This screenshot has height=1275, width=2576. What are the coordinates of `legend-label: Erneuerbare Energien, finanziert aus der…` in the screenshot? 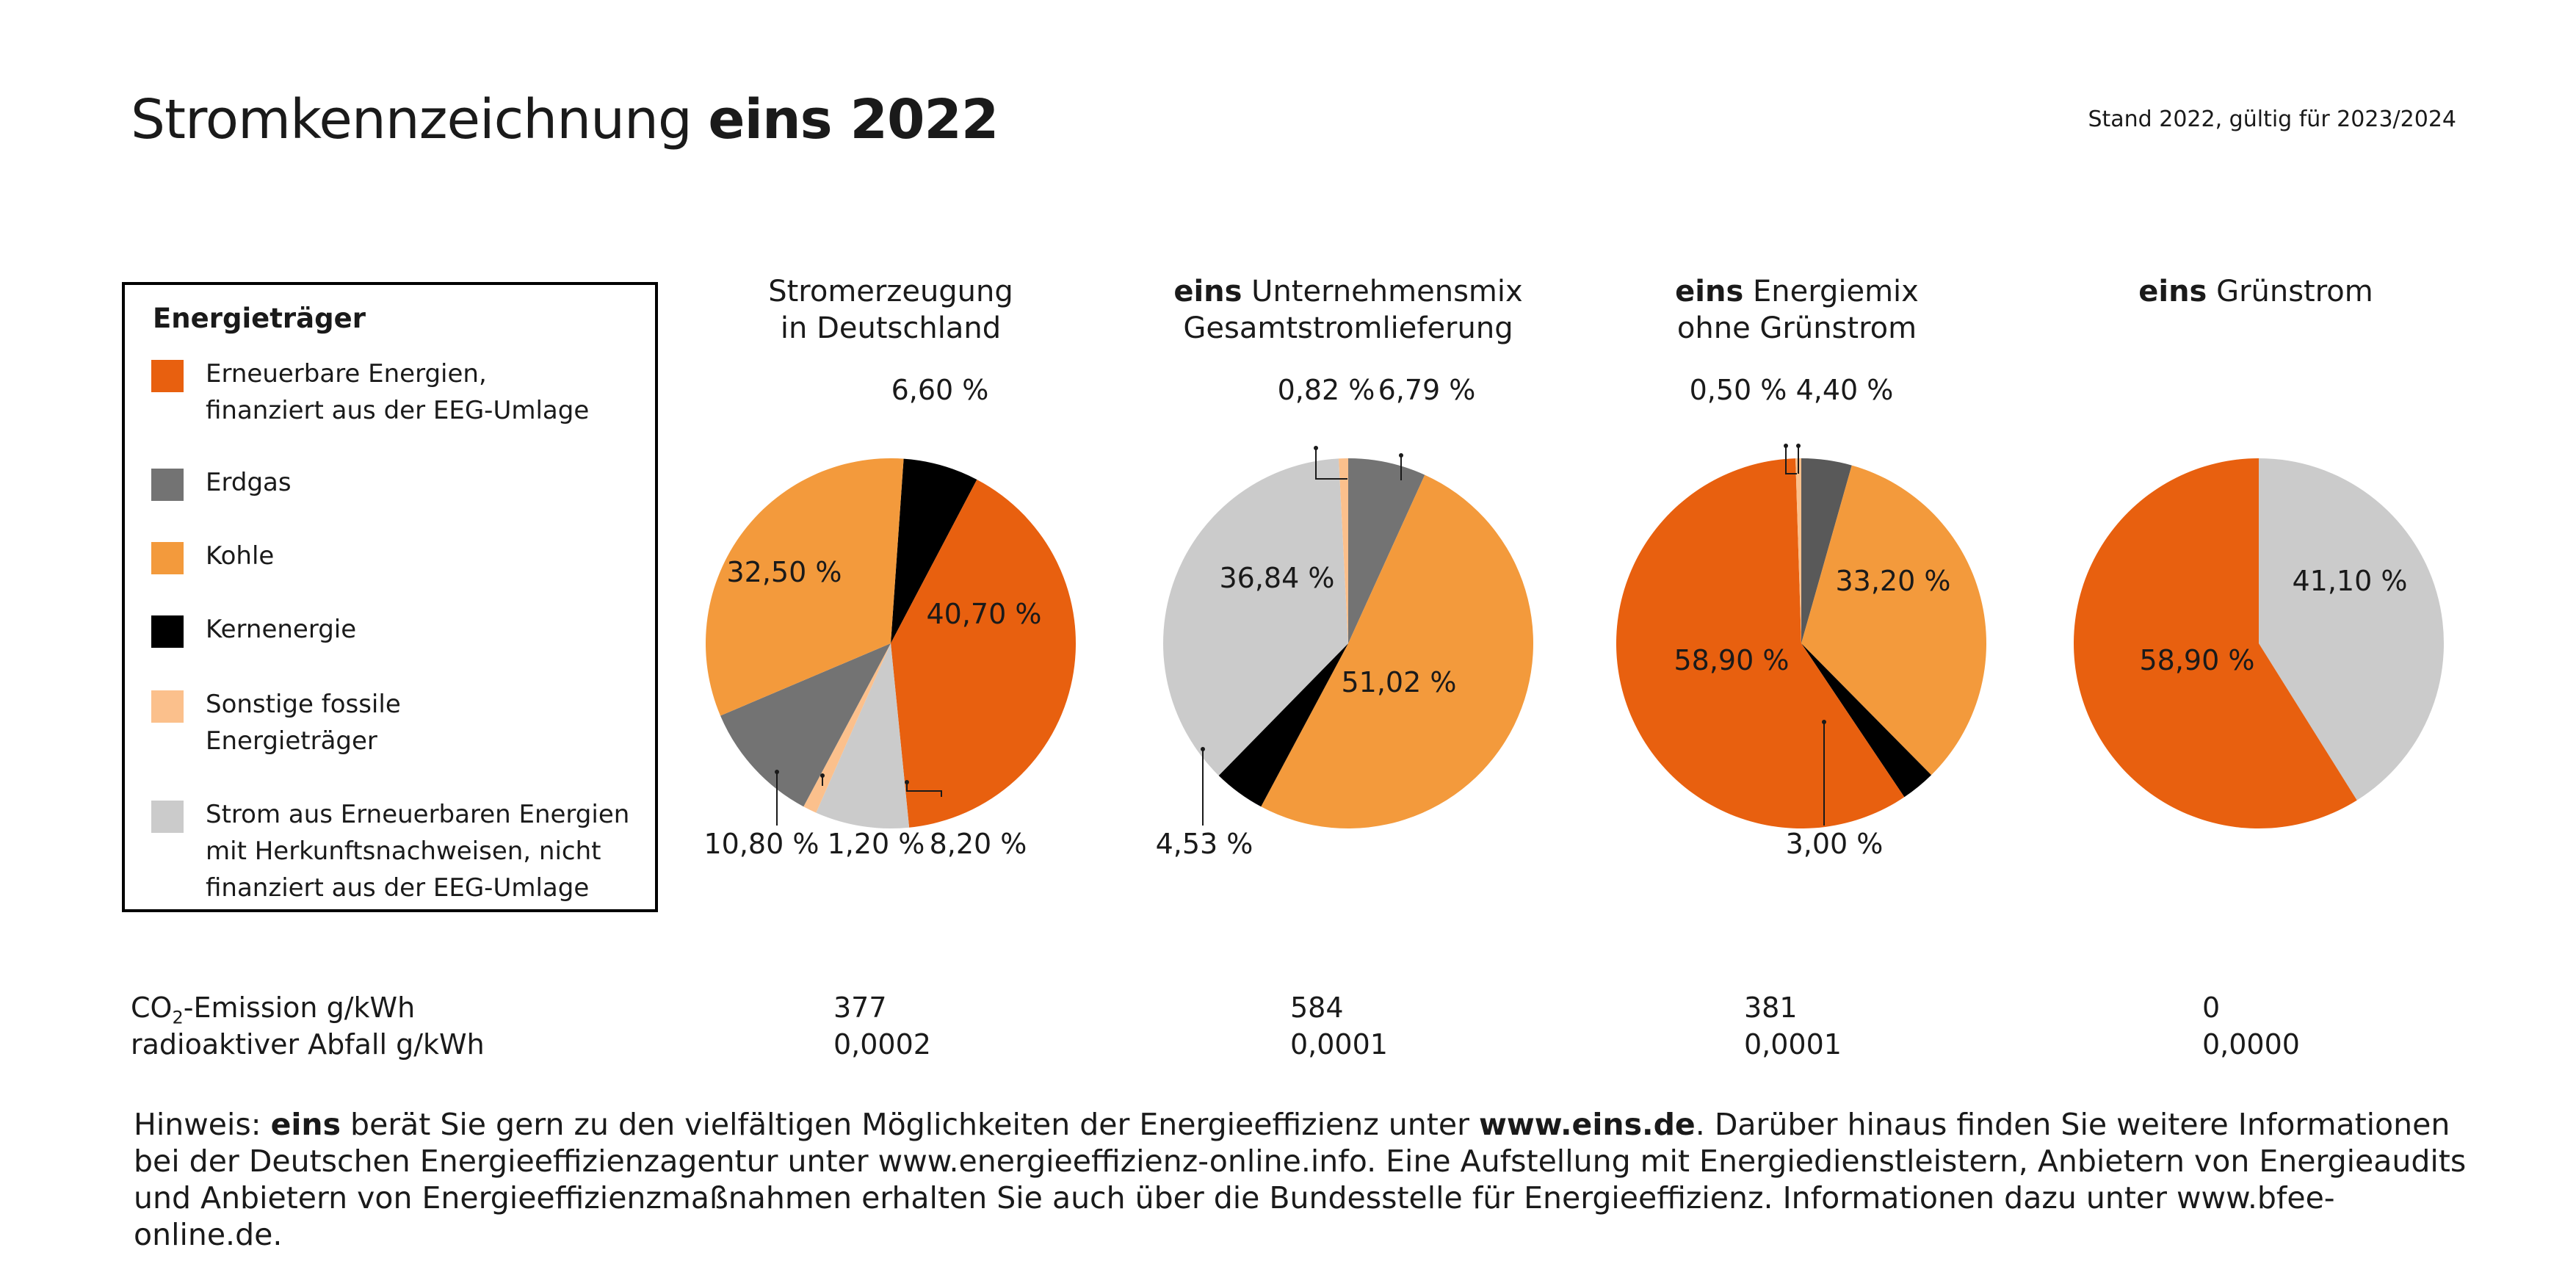 It's located at (398, 392).